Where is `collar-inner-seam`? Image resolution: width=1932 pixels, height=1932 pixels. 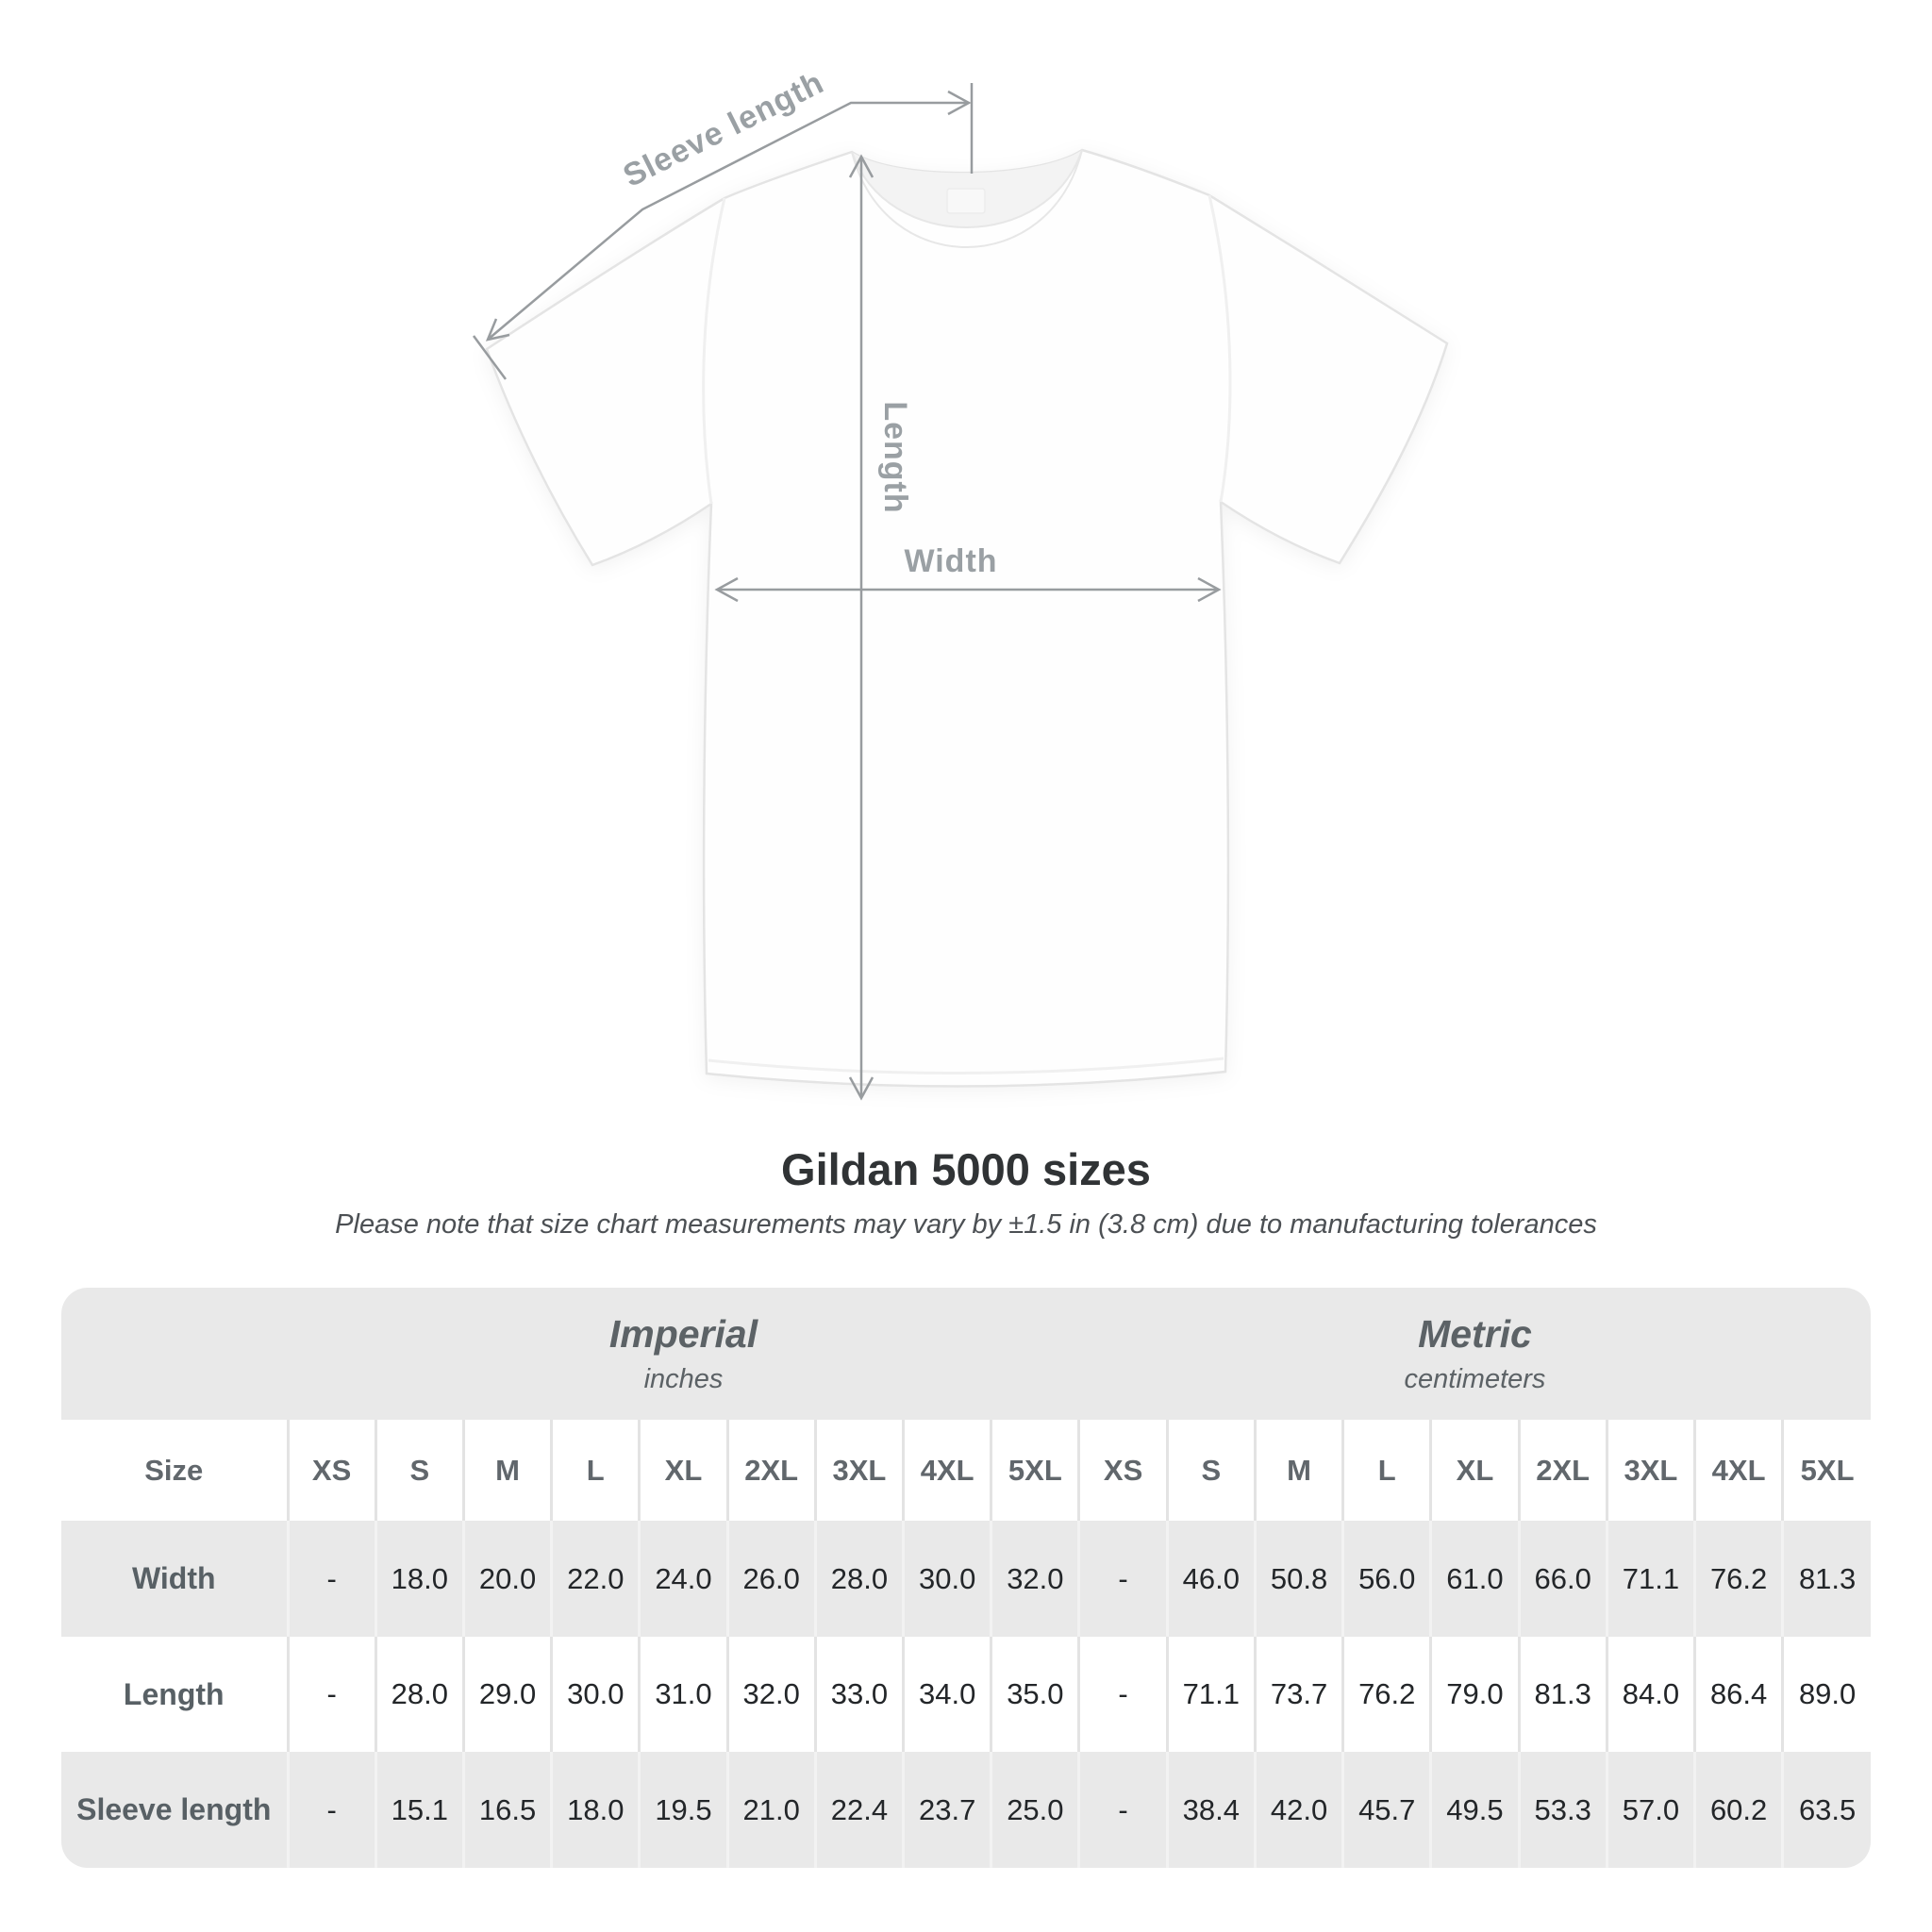
collar-inner-seam is located at coordinates (967, 189).